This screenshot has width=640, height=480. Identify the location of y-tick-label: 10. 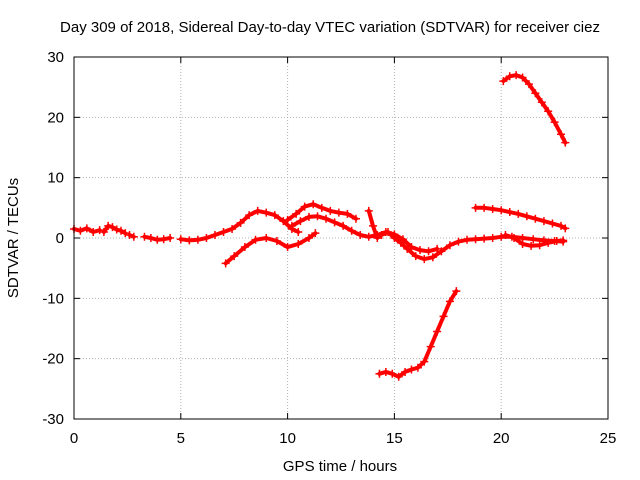
(55, 178).